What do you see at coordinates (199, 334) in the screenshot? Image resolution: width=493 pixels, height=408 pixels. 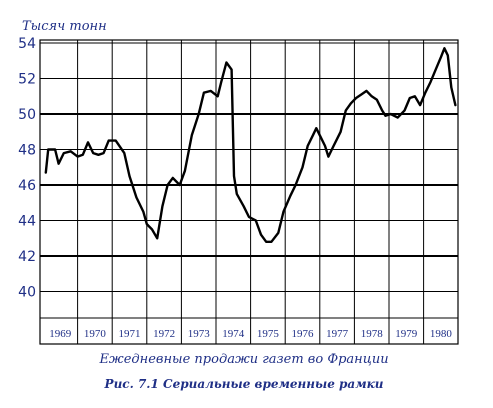 I see `x-tick-label-1973: 1973` at bounding box center [199, 334].